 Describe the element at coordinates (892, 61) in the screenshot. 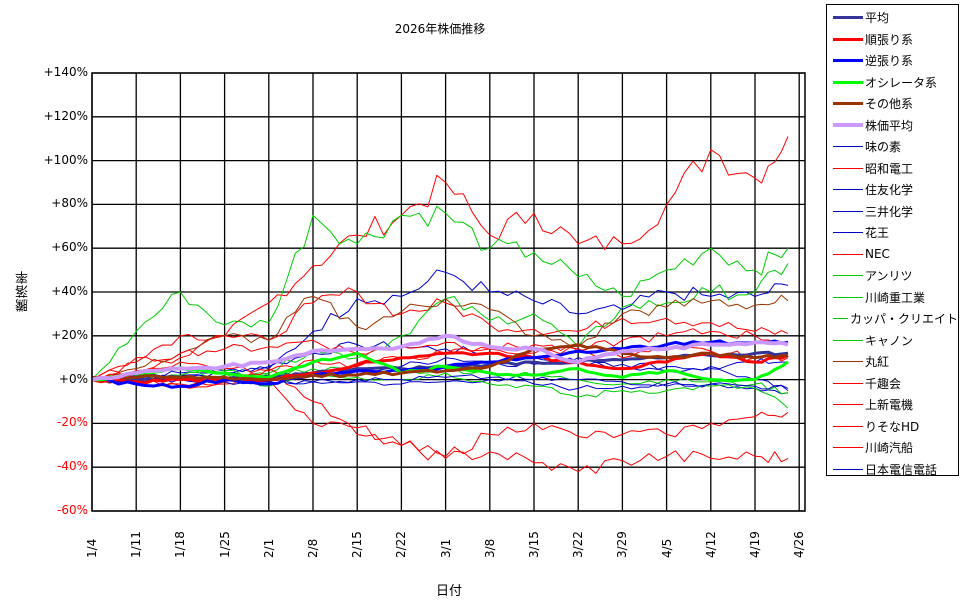

I see `legend-item: 逆張り系` at that location.